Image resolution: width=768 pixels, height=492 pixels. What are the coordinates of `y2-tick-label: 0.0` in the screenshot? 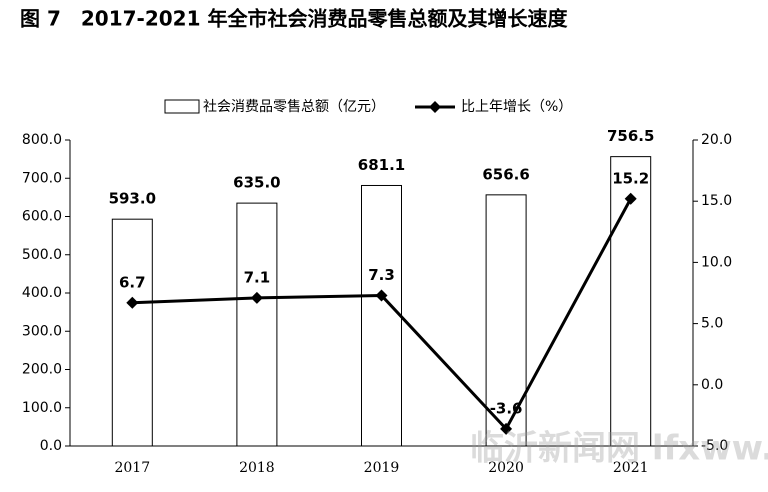 It's located at (712, 385).